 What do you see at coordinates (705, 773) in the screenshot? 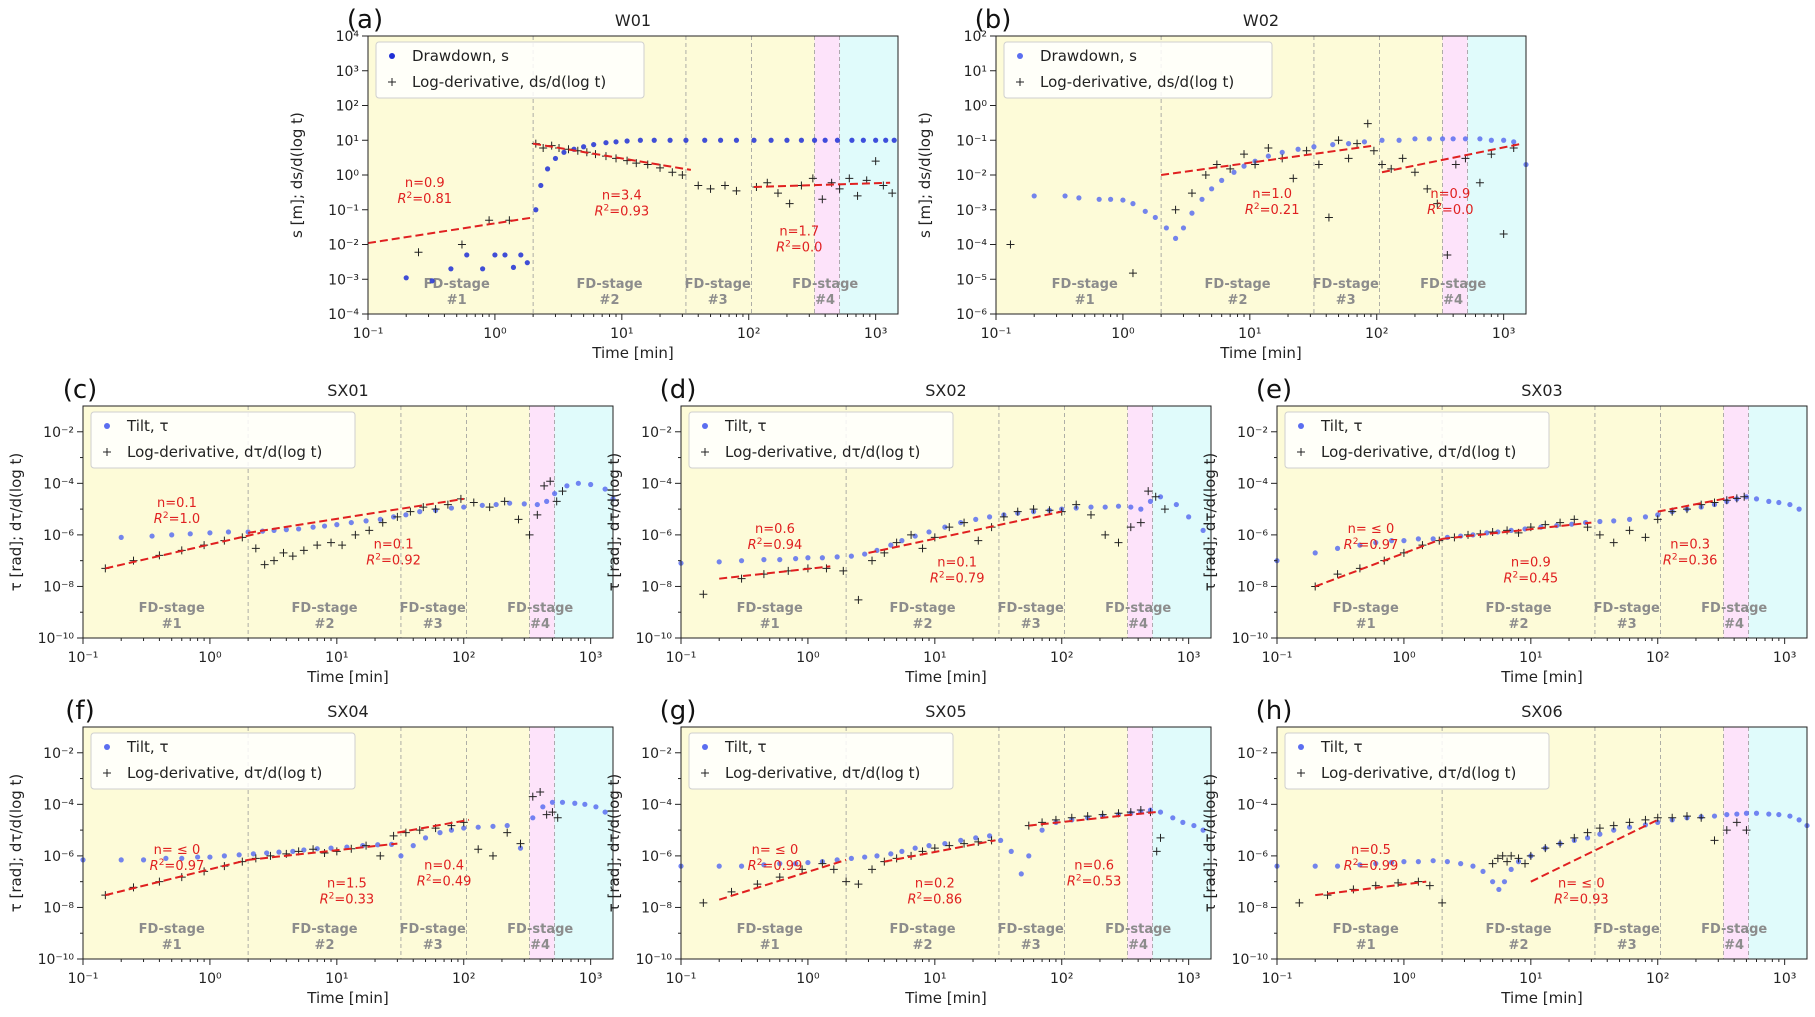
I see `legend-marker-plus` at bounding box center [705, 773].